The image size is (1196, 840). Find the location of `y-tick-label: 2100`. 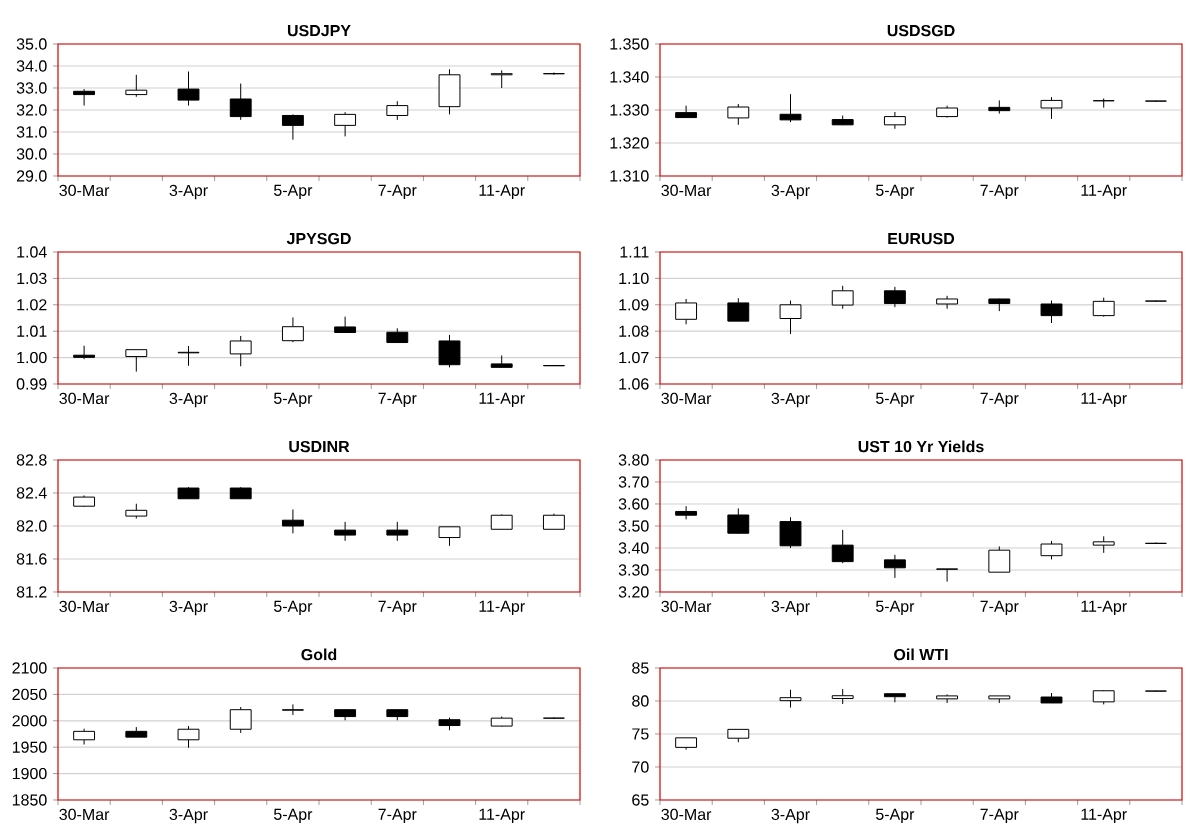

y-tick-label: 2100 is located at coordinates (29, 668).